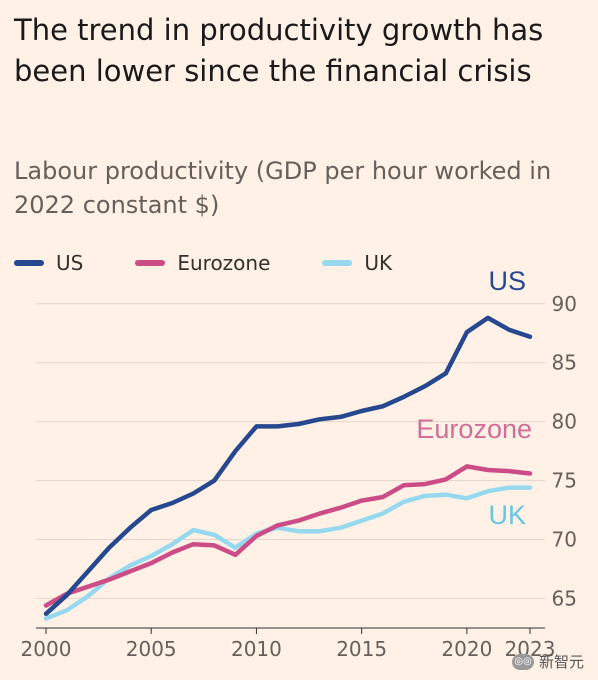  I want to click on x-tick-label-2020: 2020, so click(466, 649).